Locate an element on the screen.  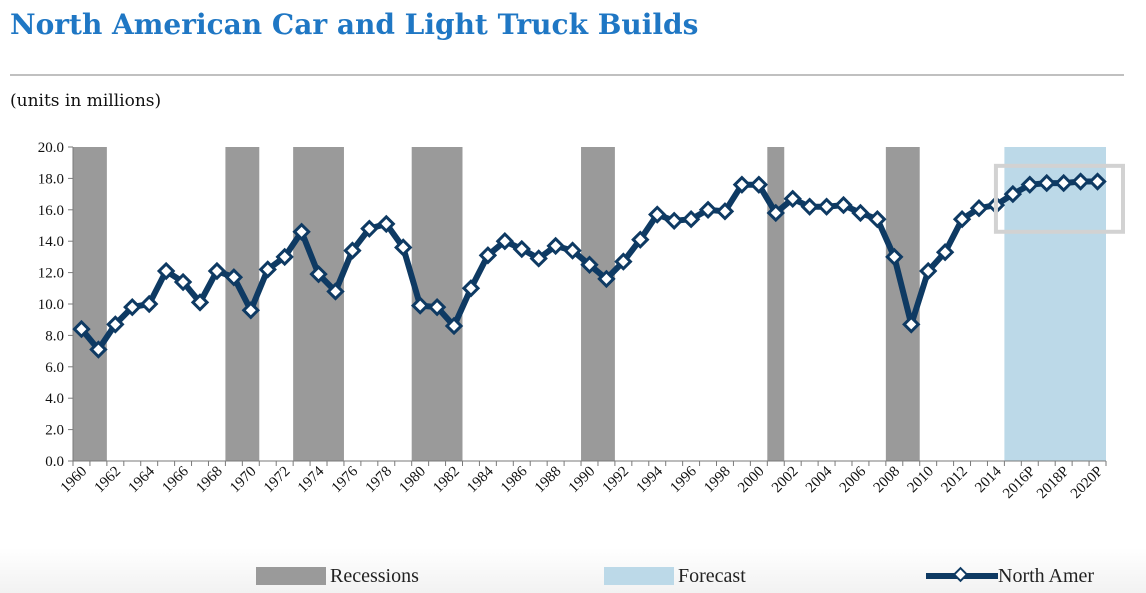
legend-item-forecast: Forecast is located at coordinates (675, 576).